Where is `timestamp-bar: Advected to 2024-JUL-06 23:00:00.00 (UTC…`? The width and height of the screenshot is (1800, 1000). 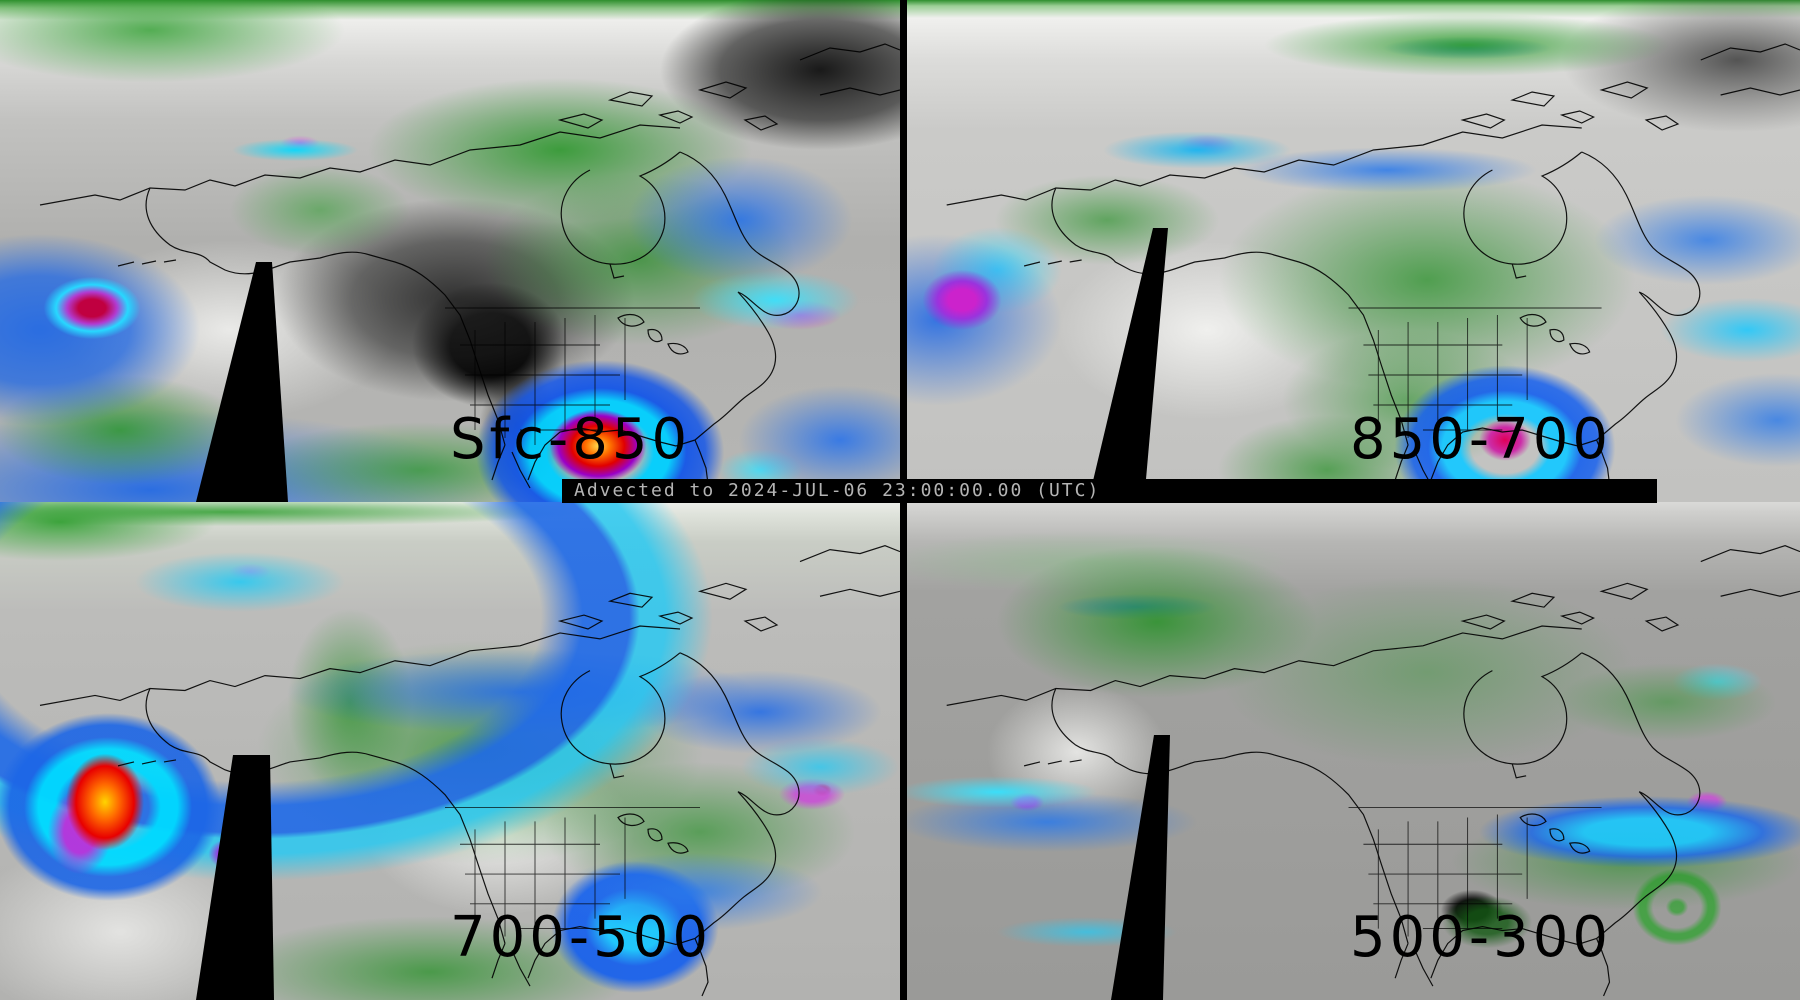 timestamp-bar: Advected to 2024-JUL-06 23:00:00.00 (UTC… is located at coordinates (1109, 491).